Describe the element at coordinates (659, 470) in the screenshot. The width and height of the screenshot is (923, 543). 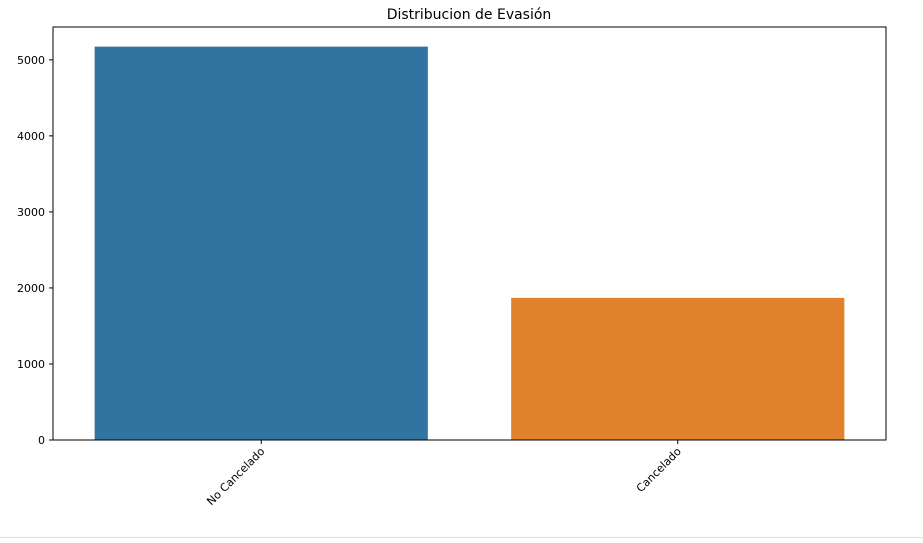
I see `x-tick-label: Cancelado` at that location.